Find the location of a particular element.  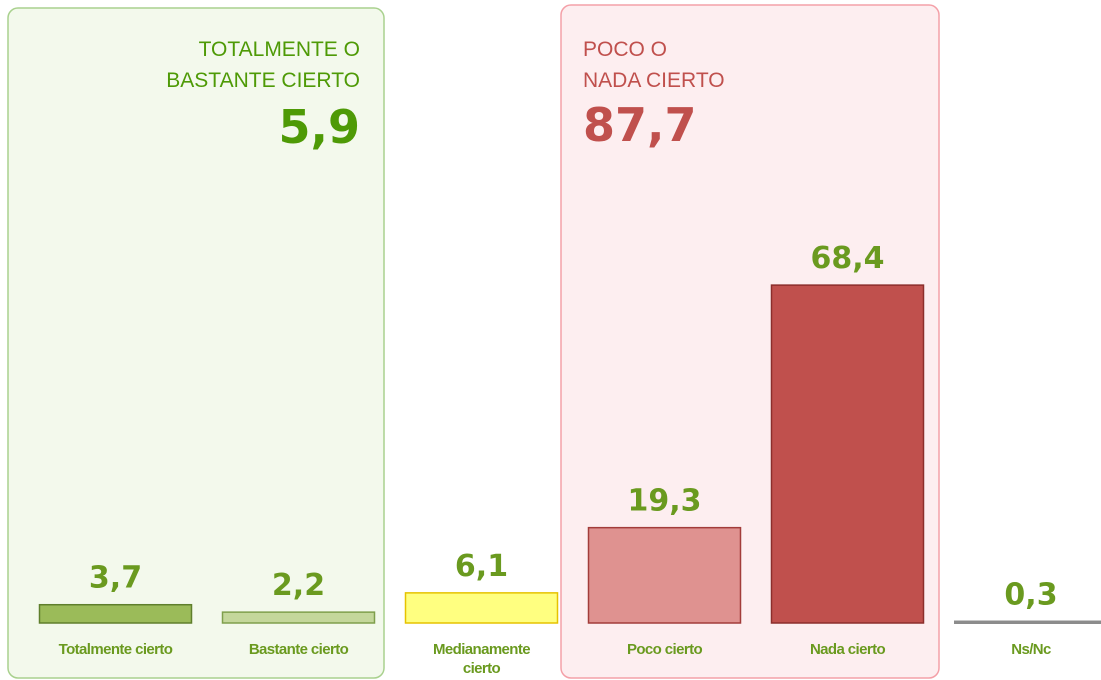

value-label: 3,7 is located at coordinates (115, 578).